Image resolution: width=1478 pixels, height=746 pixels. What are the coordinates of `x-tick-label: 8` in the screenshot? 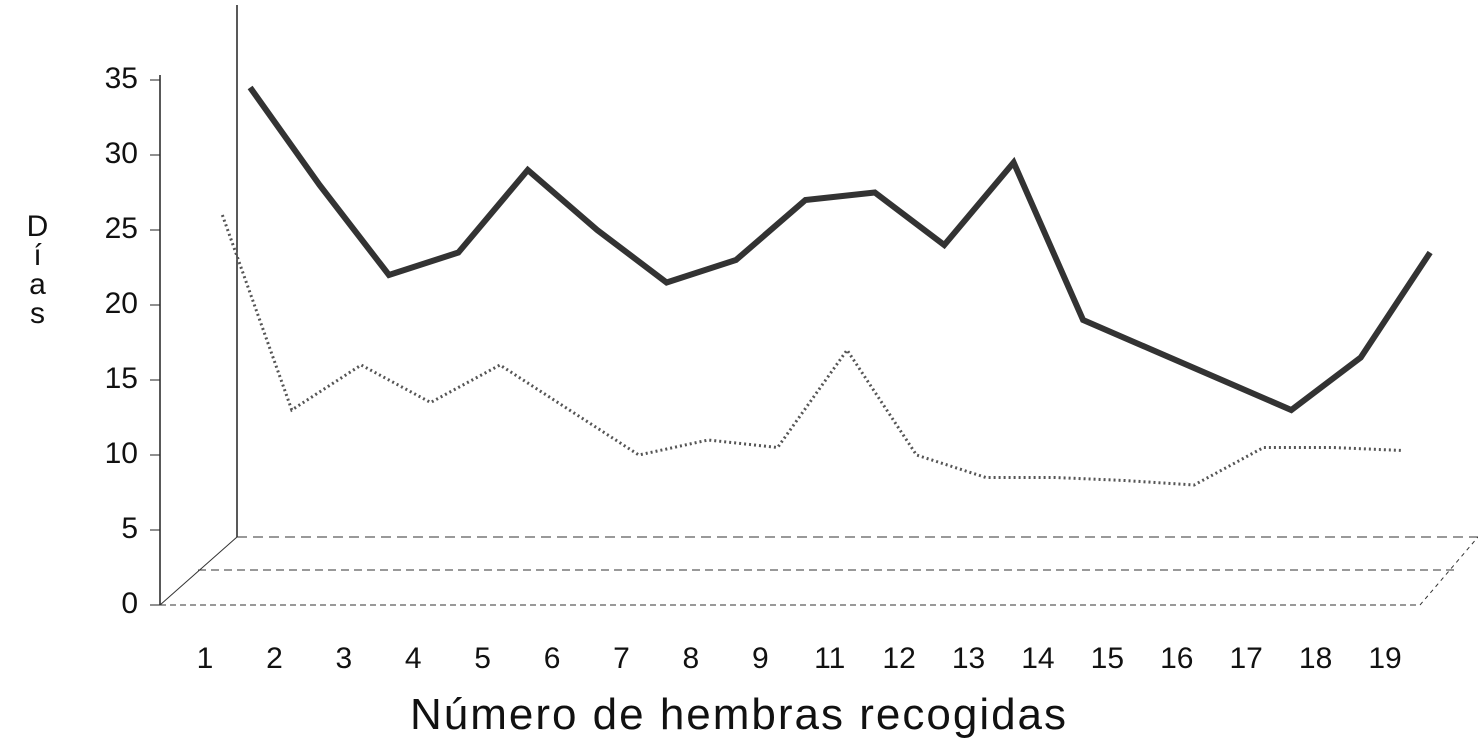 It's located at (691, 658).